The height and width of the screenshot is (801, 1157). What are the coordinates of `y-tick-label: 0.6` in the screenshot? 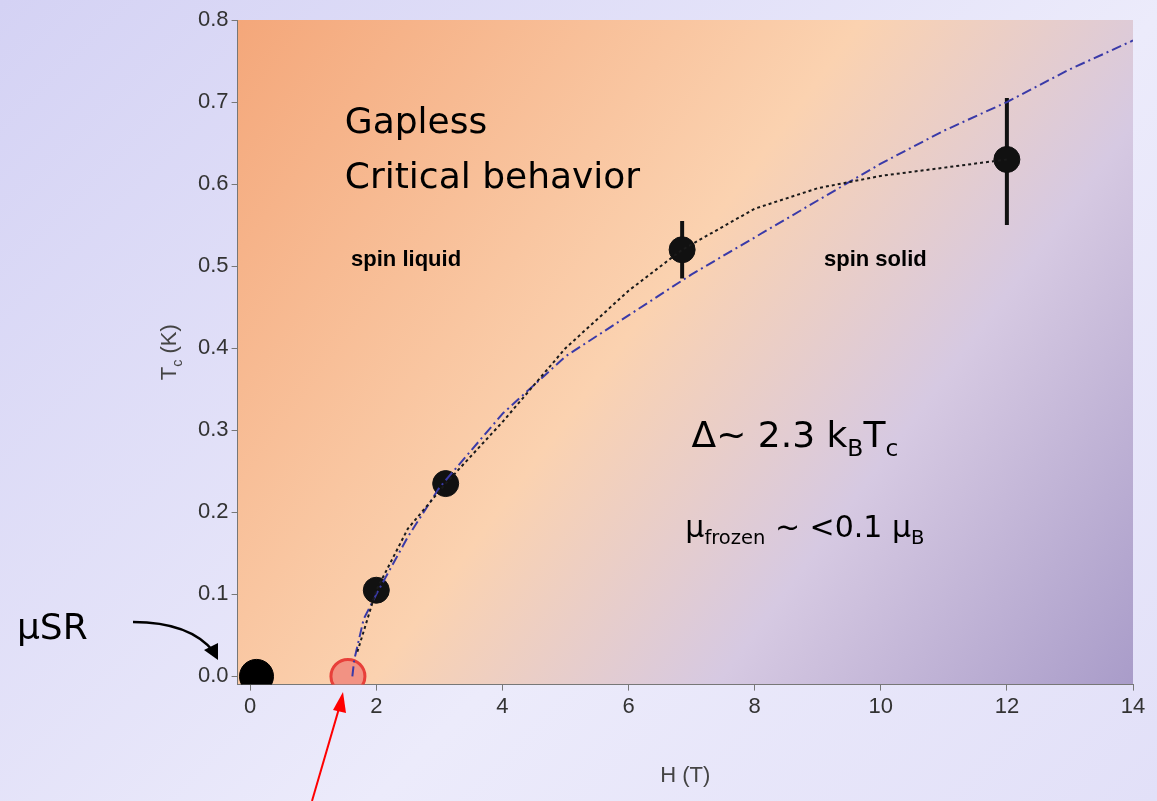 It's located at (213, 183).